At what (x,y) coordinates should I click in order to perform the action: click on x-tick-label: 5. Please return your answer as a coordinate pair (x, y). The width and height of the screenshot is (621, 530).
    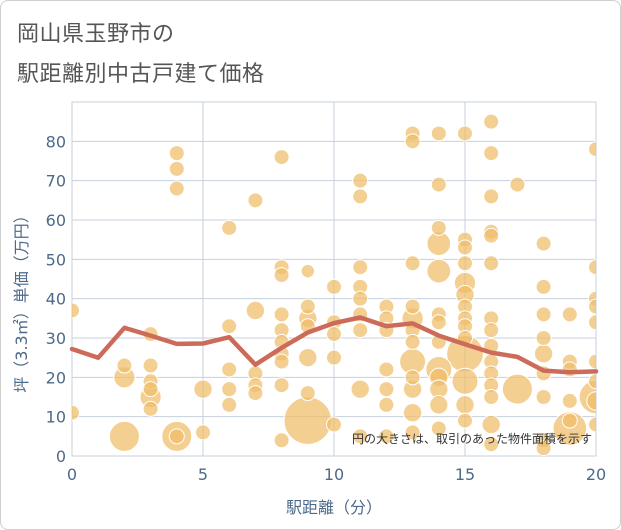
    Looking at the image, I should click on (203, 474).